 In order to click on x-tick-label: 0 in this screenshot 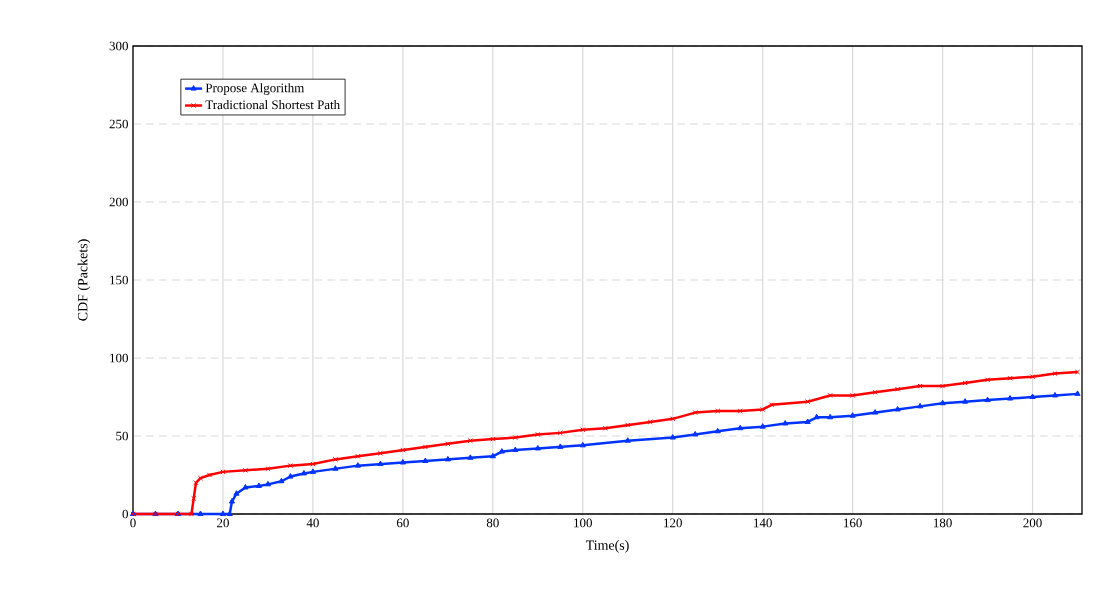, I will do `click(133, 523)`.